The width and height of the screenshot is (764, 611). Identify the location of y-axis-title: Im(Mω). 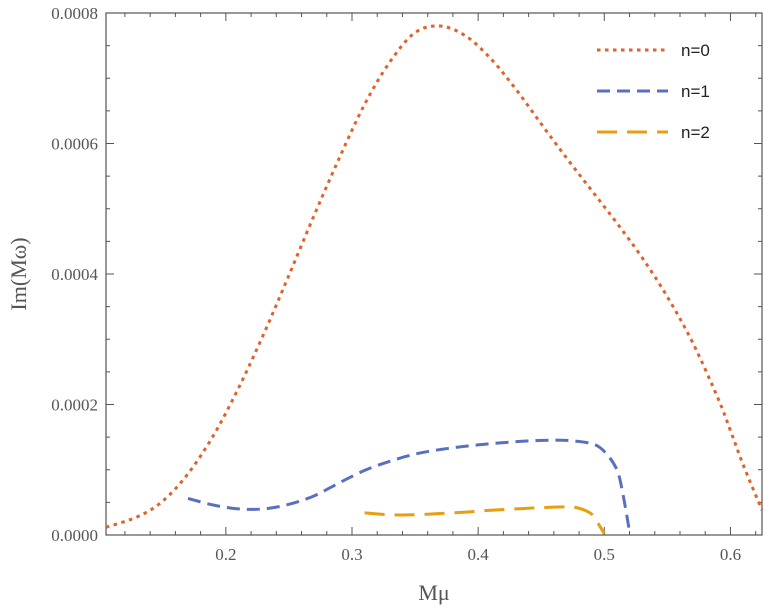
(18, 273).